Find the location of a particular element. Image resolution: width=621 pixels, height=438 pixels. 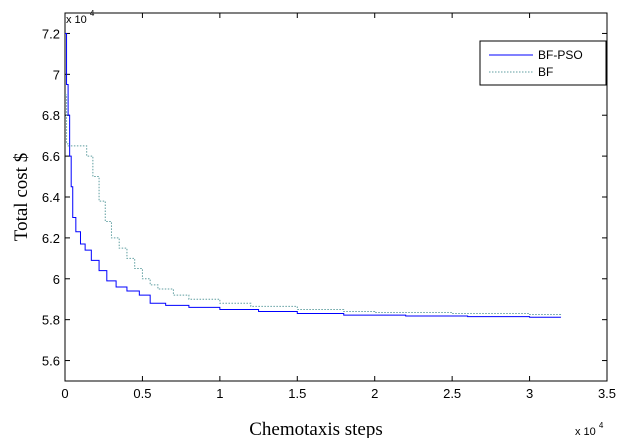

x-tick-label: 1 is located at coordinates (219, 393).